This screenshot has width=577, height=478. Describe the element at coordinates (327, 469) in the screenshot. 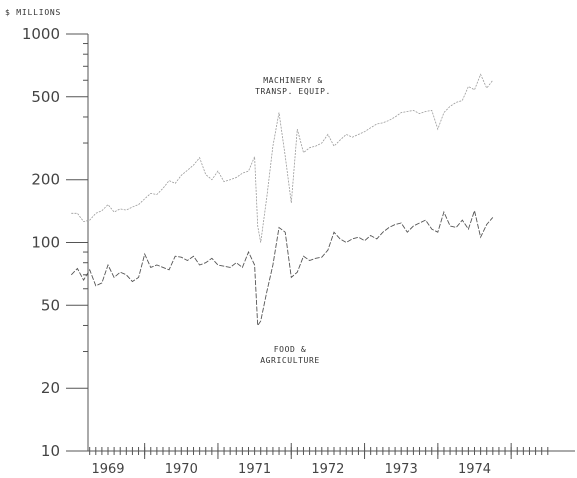

I see `x-tick-label: 1972` at that location.